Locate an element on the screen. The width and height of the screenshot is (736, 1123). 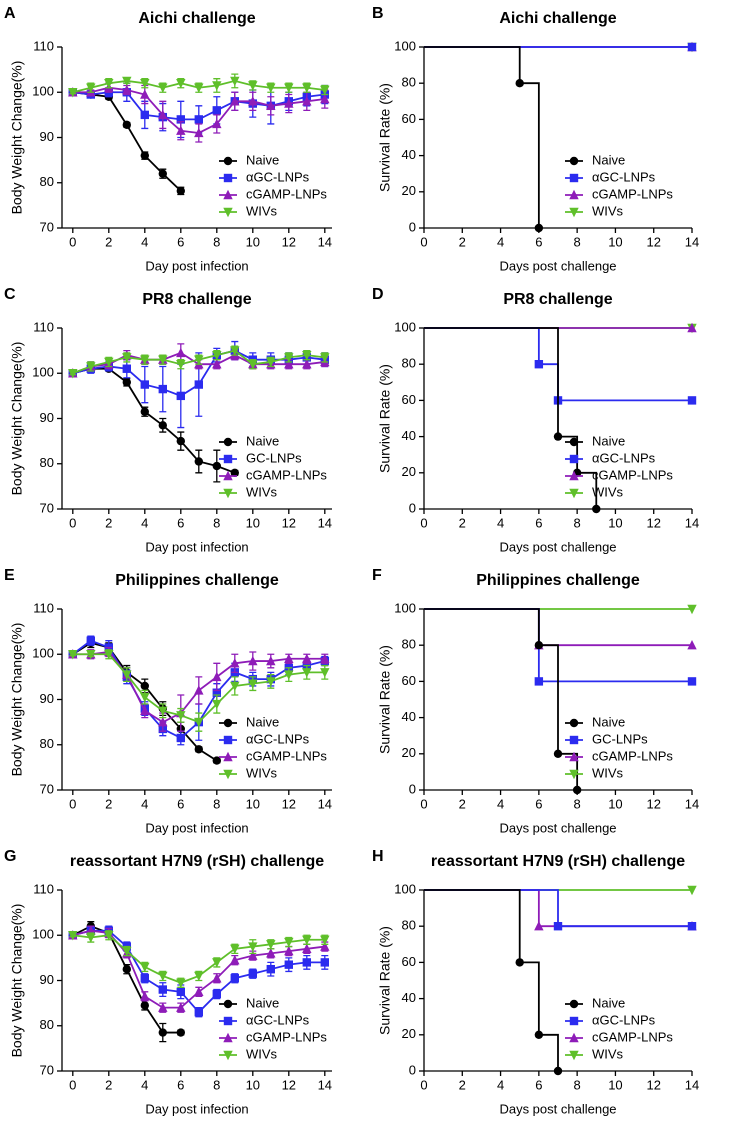
y-tick-label: 70 is located at coordinates (47, 1069).